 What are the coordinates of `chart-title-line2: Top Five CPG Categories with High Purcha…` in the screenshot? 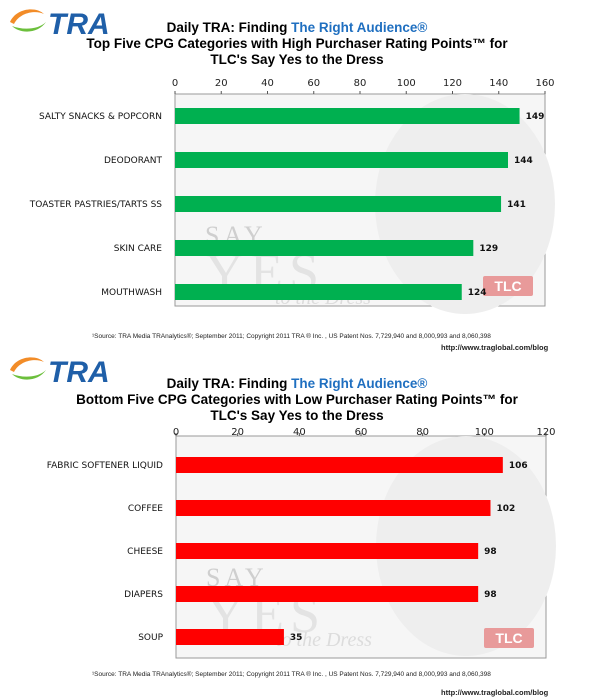 It's located at (297, 43).